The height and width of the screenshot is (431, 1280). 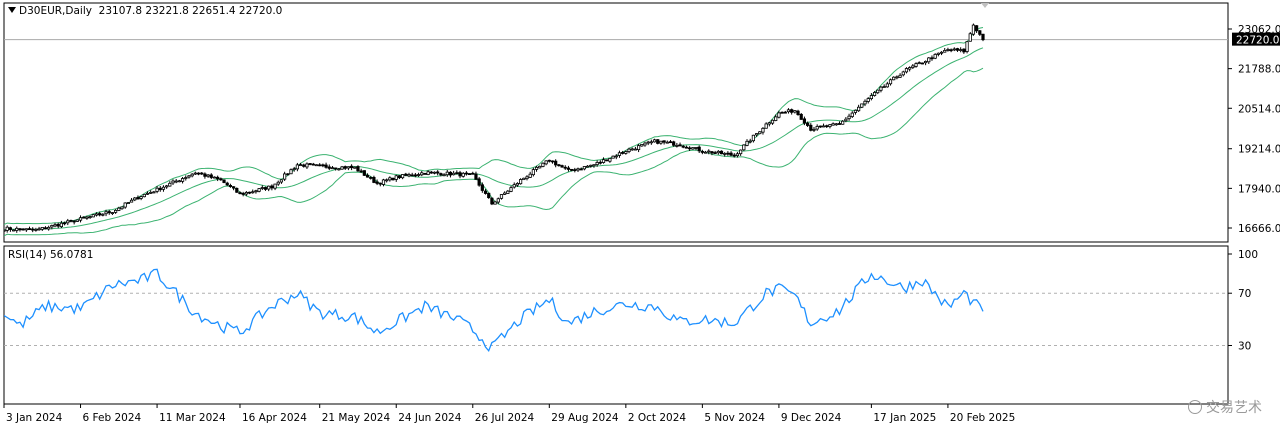 What do you see at coordinates (34, 418) in the screenshot?
I see `time-tick-label: 3 Jan 2024` at bounding box center [34, 418].